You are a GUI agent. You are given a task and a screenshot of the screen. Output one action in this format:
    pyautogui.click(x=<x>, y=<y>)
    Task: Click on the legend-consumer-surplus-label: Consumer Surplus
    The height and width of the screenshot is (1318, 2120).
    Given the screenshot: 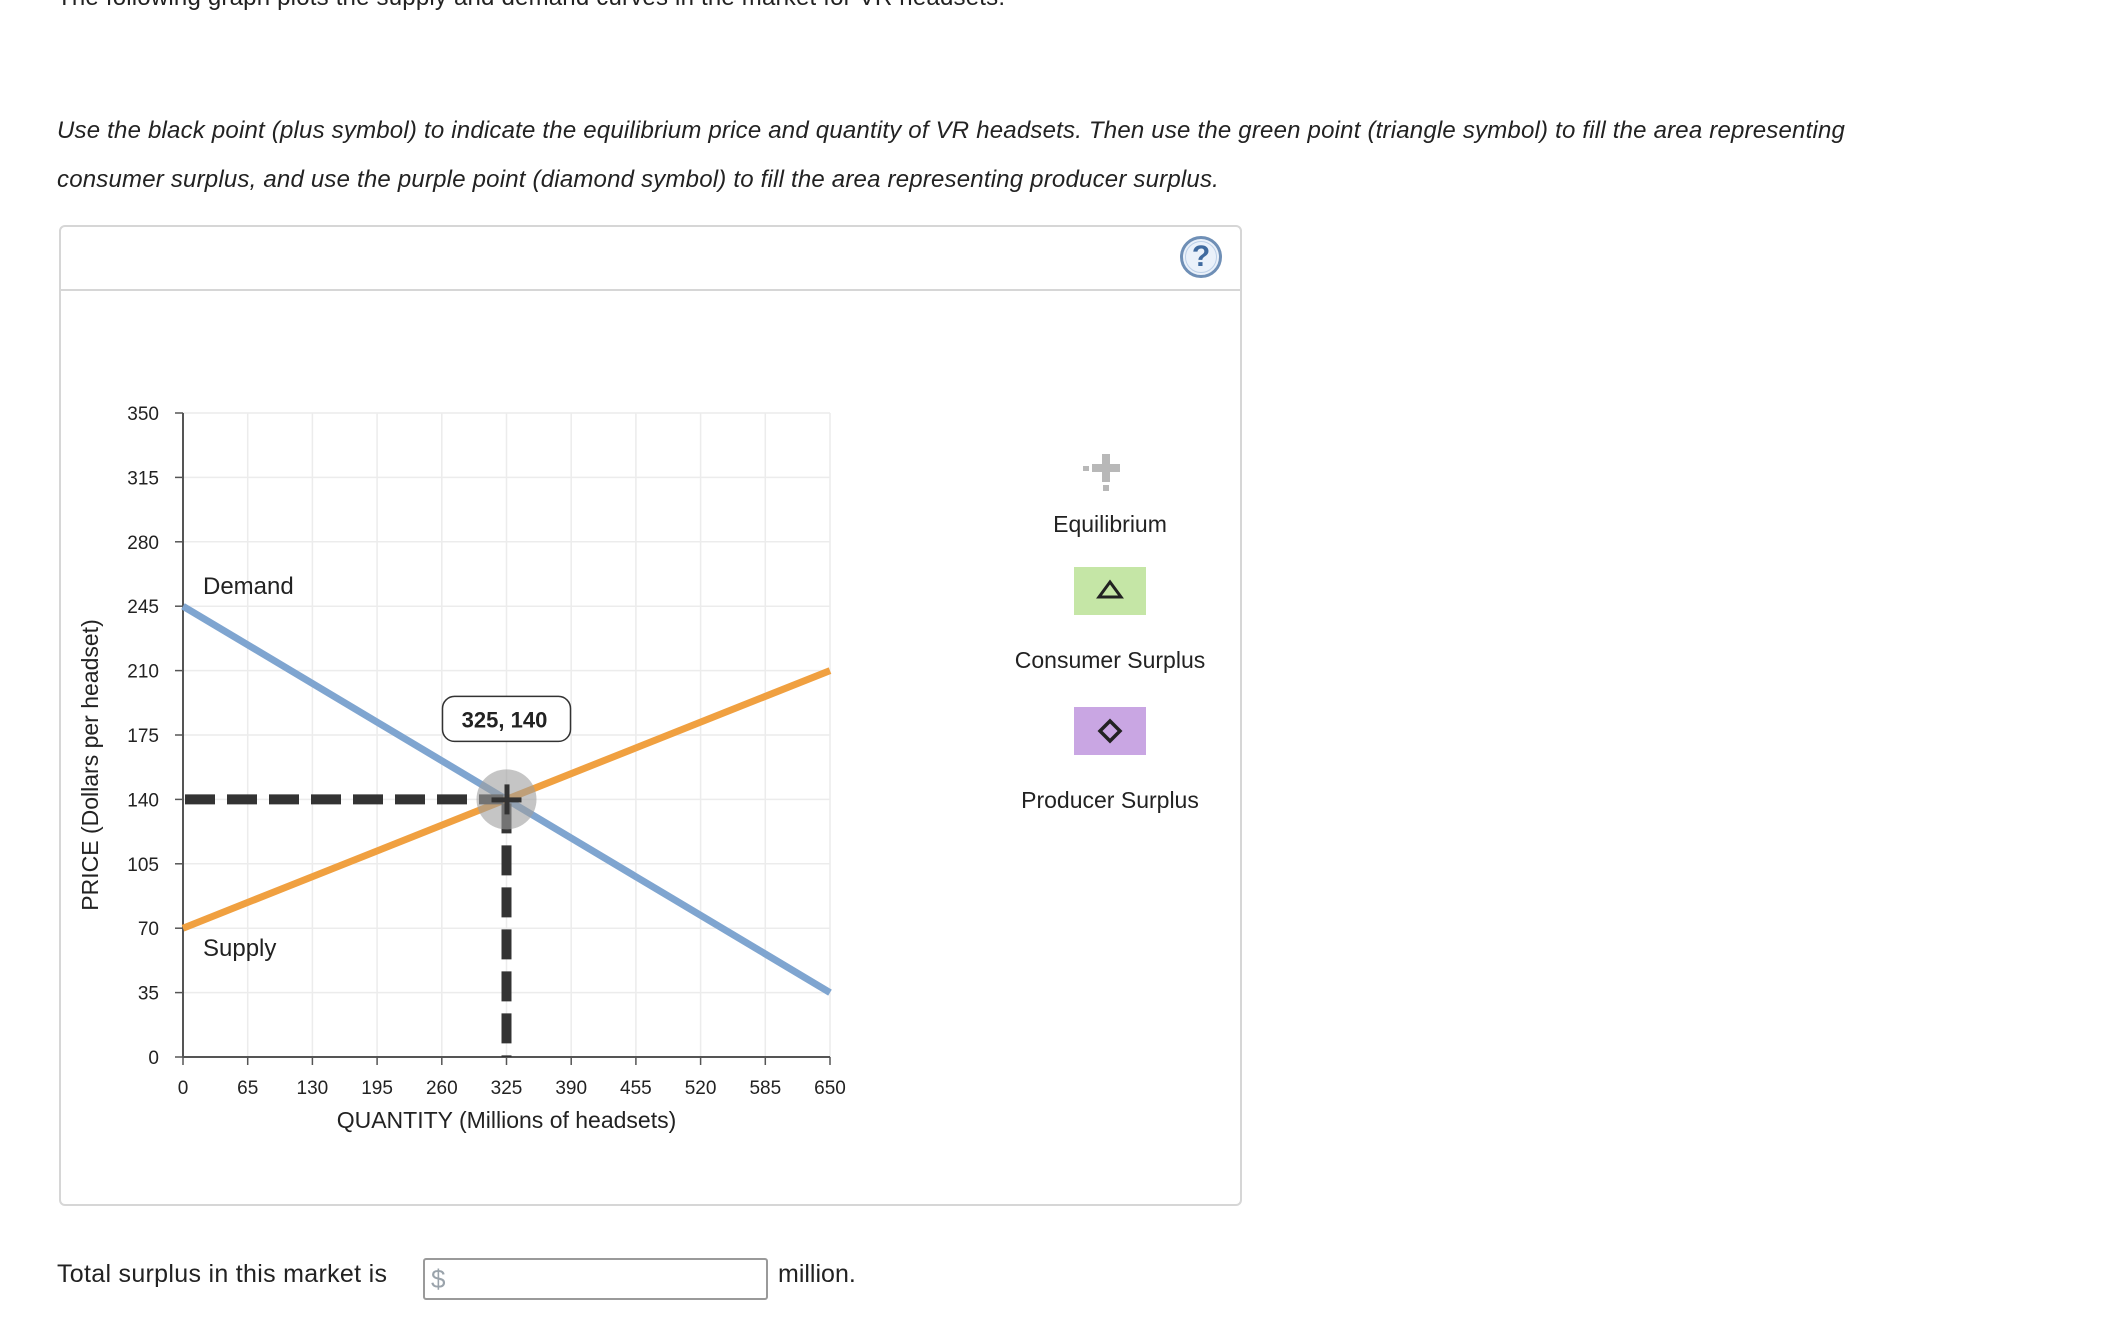 What is the action you would take?
    pyautogui.click(x=1110, y=660)
    